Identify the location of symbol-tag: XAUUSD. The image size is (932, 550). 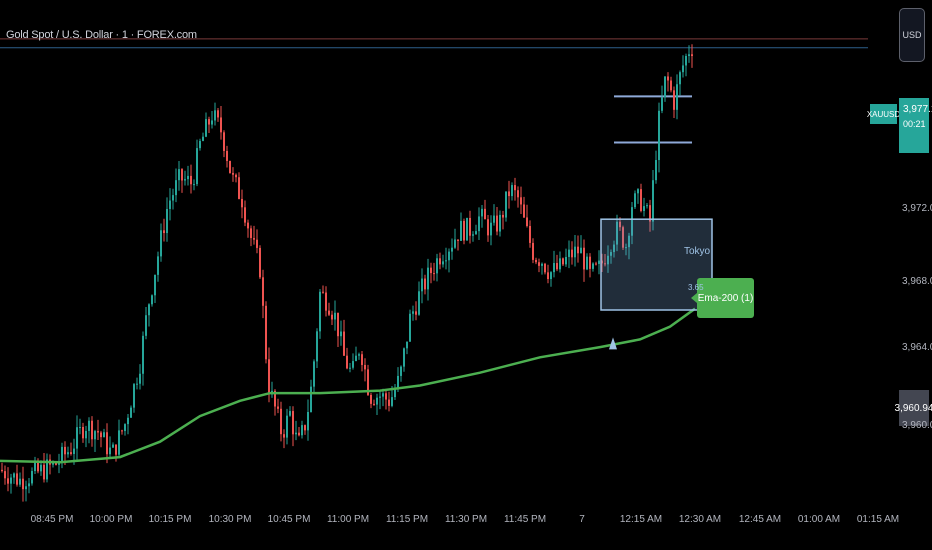
(883, 114).